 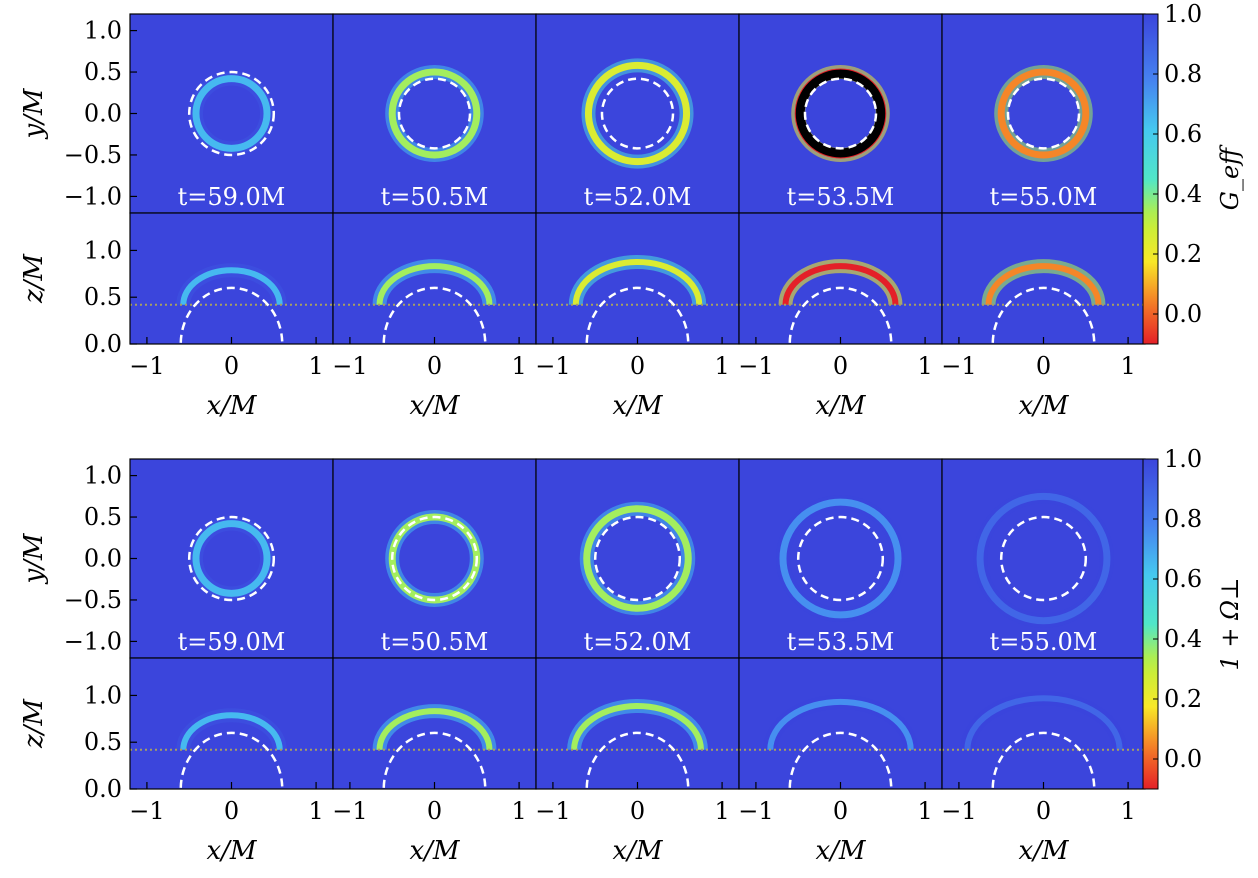 What do you see at coordinates (34, 723) in the screenshot?
I see `z-axis-label: z/M` at bounding box center [34, 723].